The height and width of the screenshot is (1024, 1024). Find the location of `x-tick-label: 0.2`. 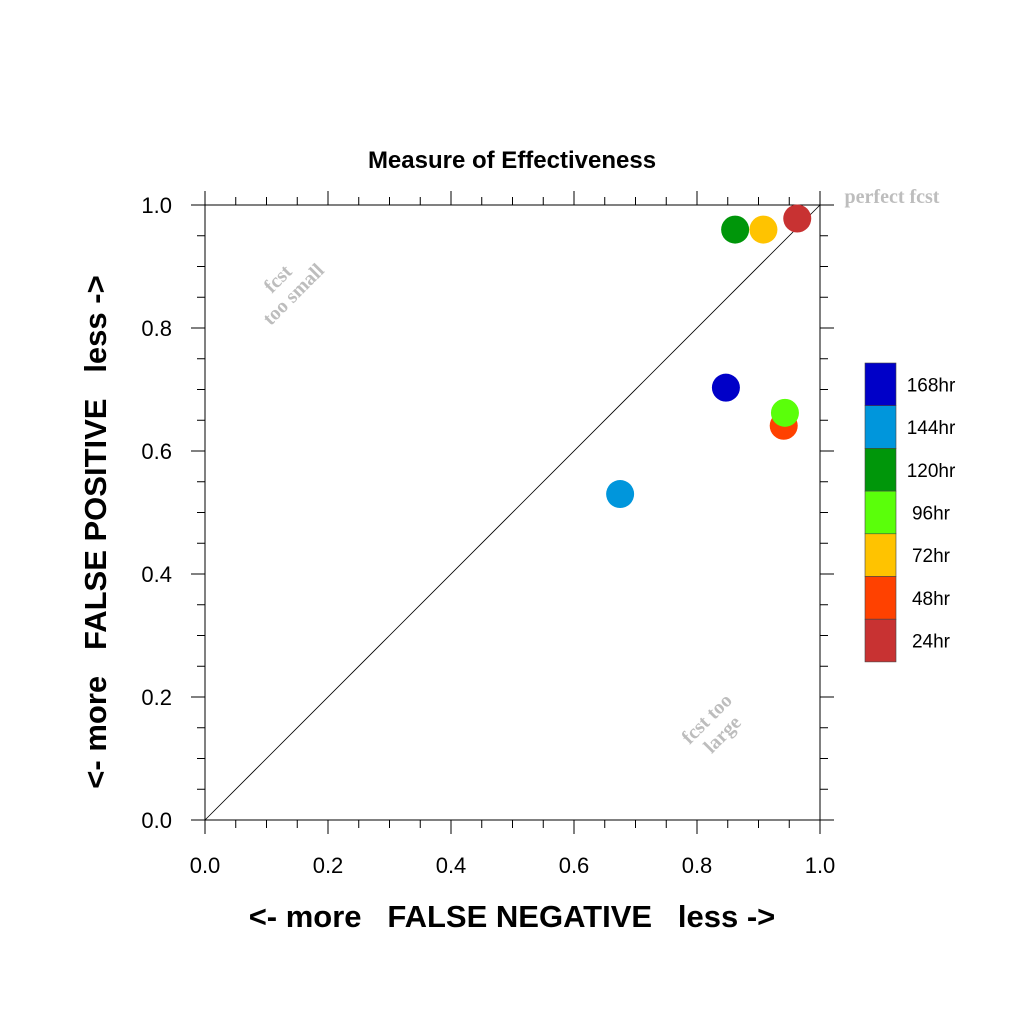

x-tick-label: 0.2 is located at coordinates (328, 865).